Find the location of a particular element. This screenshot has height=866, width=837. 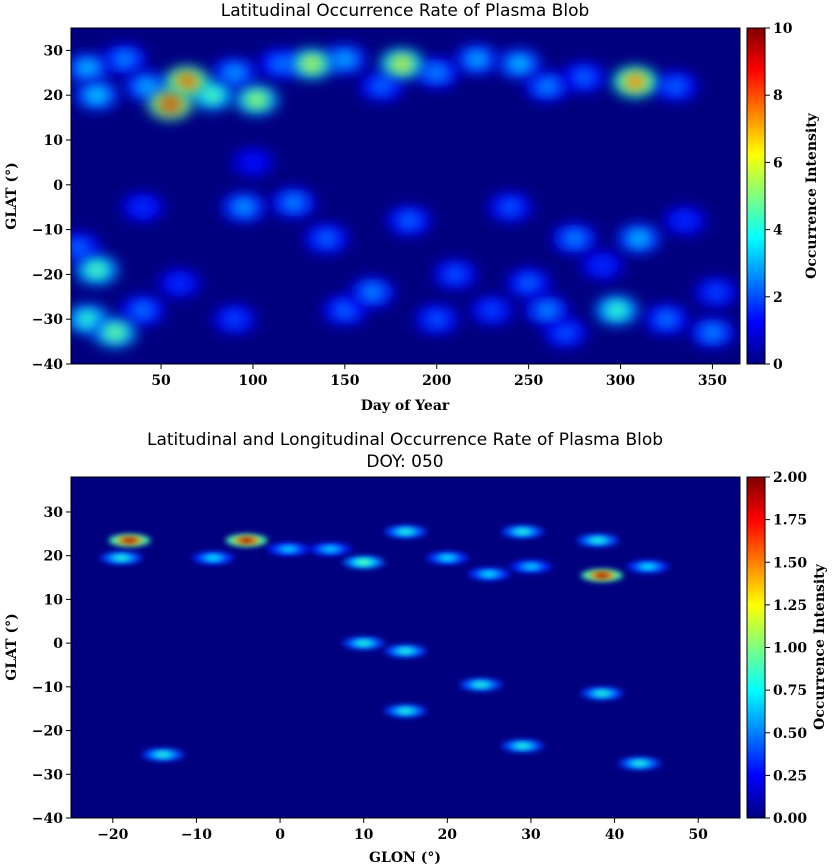

x-tick-label: −20 is located at coordinates (112, 835).